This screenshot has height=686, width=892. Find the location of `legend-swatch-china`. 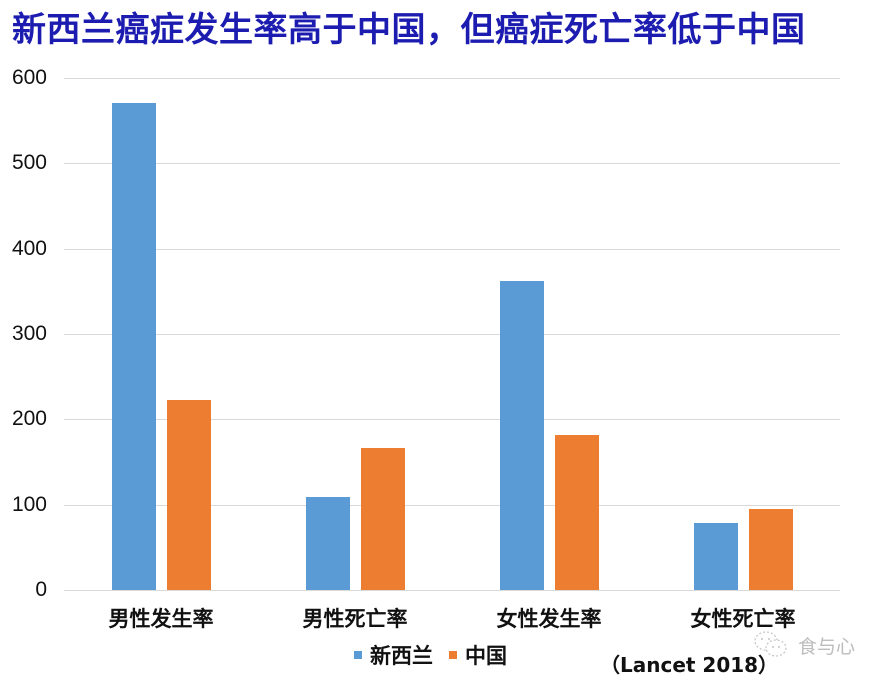

legend-swatch-china is located at coordinates (453, 655).